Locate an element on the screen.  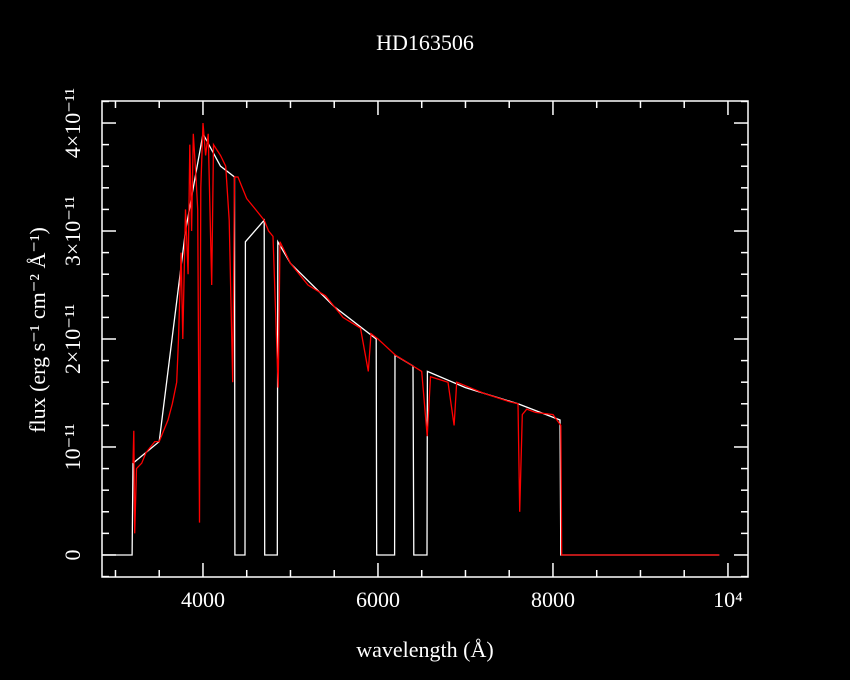
x-tick-label: 4000 is located at coordinates (203, 599).